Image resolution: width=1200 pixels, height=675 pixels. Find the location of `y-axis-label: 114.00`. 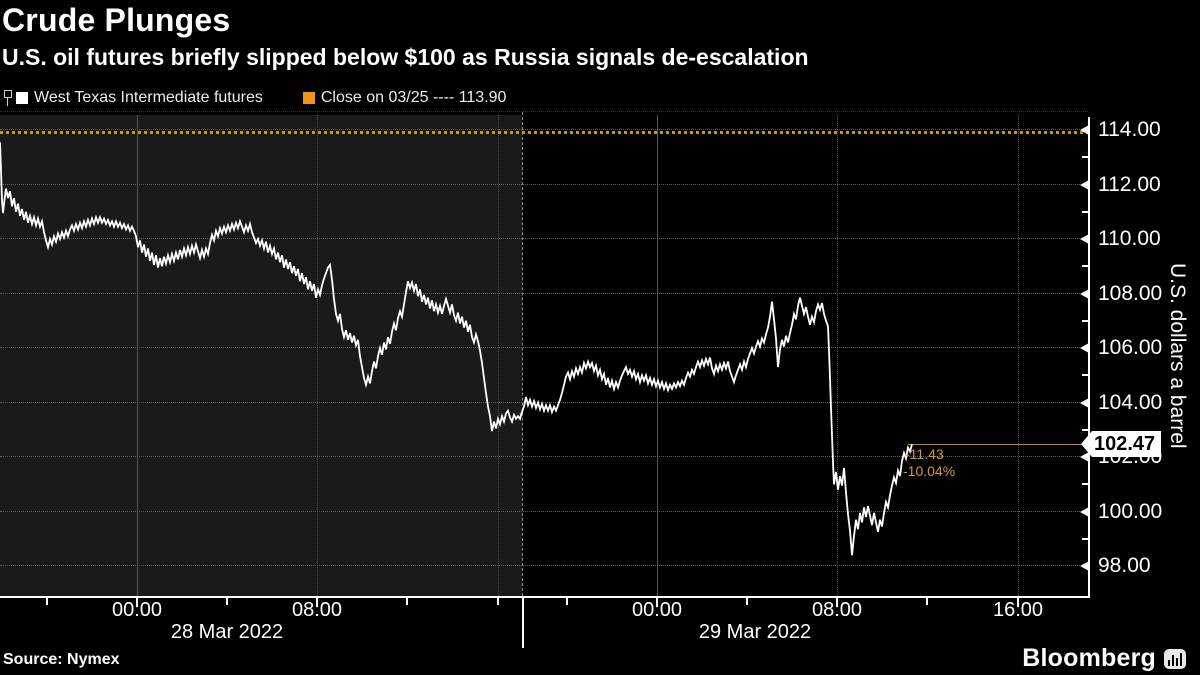

y-axis-label: 114.00 is located at coordinates (1129, 129).